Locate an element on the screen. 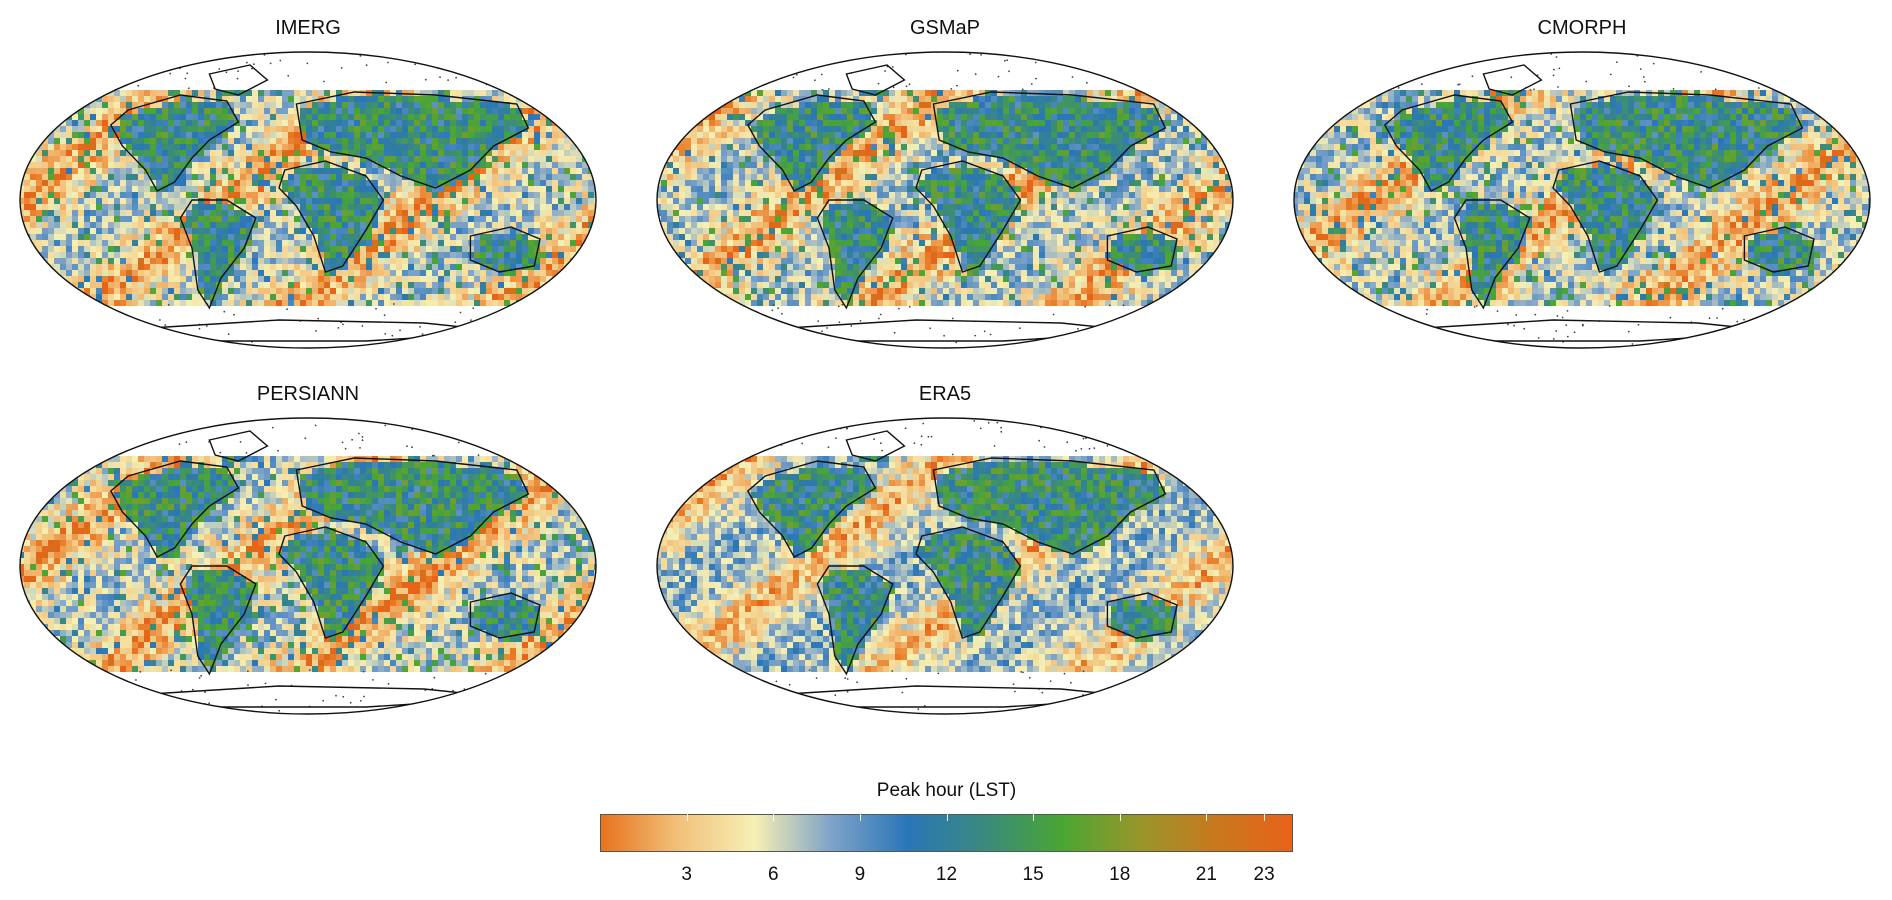 This screenshot has width=1892, height=900. map-panel-era5: ERA5 is located at coordinates (945, 548).